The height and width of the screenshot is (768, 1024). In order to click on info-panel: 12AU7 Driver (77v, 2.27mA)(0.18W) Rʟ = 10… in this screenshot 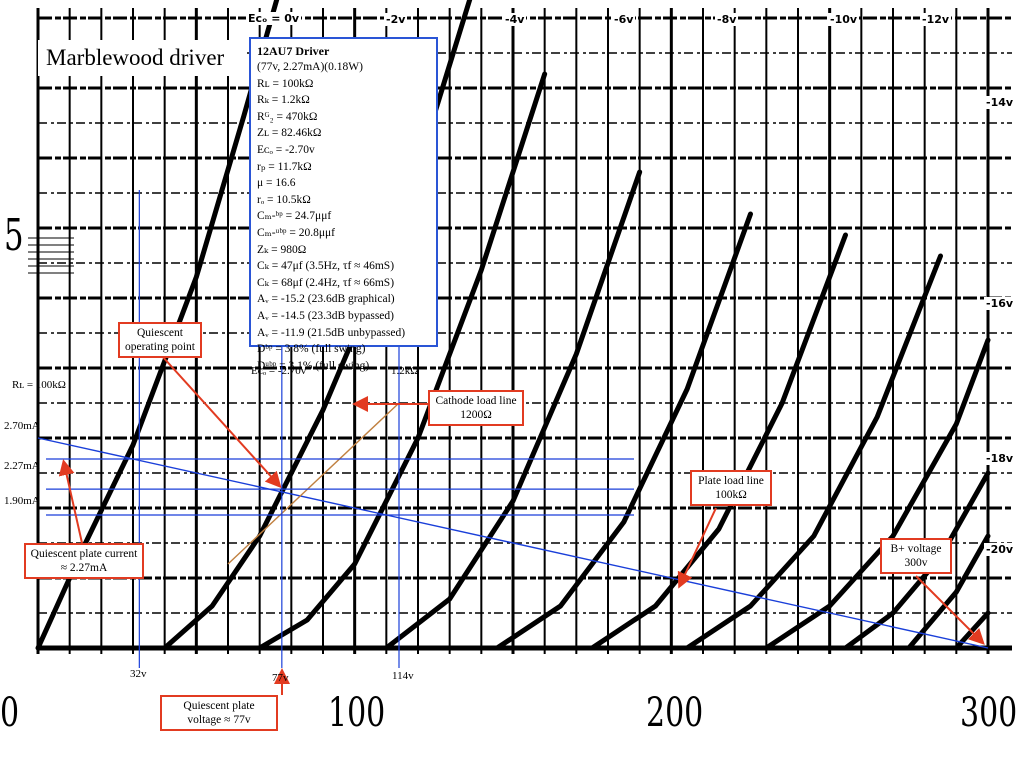, I will do `click(343, 204)`.